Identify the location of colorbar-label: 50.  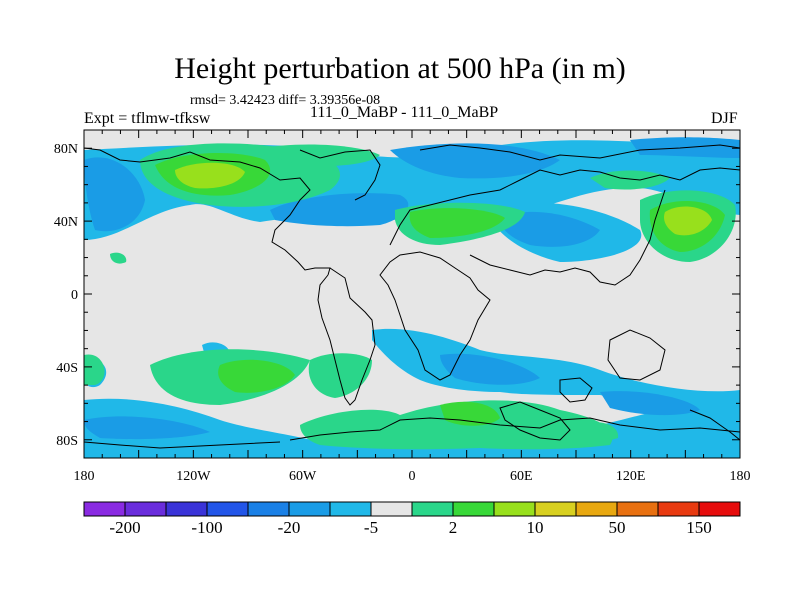
(617, 527).